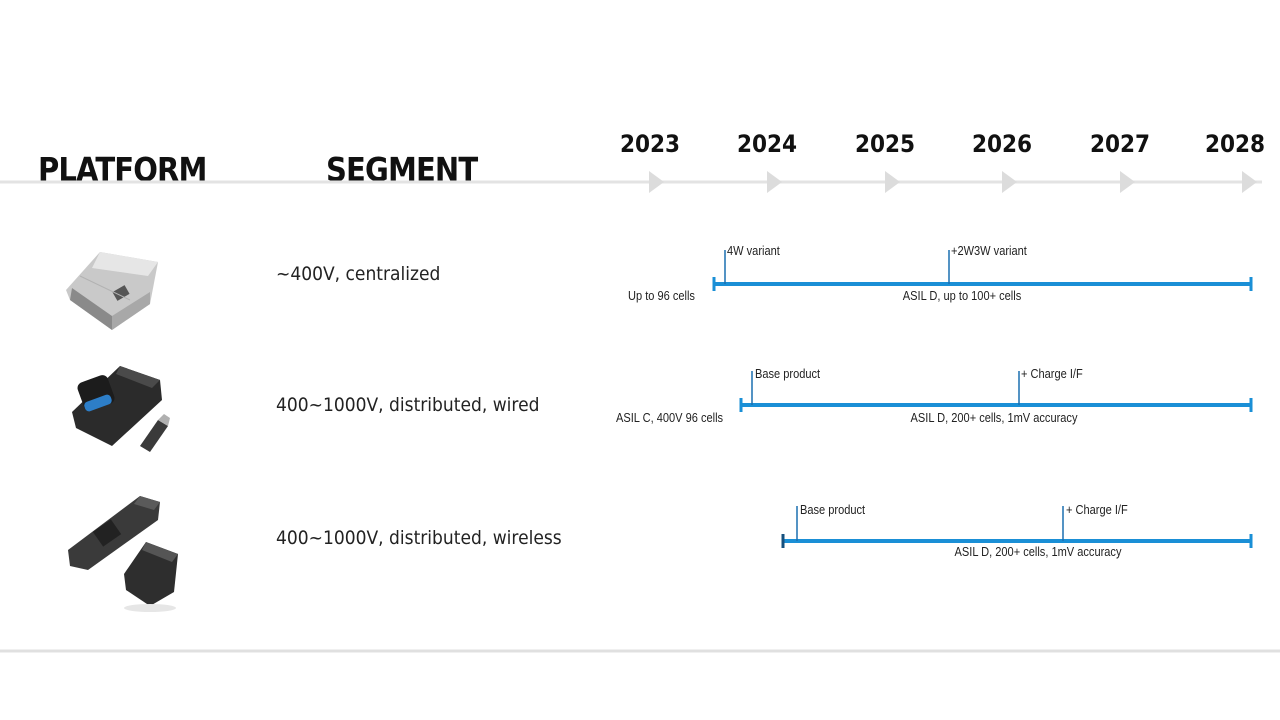 Image resolution: width=1280 pixels, height=720 pixels. Describe the element at coordinates (1009, 182) in the screenshot. I see `year-arrow-2026` at that location.